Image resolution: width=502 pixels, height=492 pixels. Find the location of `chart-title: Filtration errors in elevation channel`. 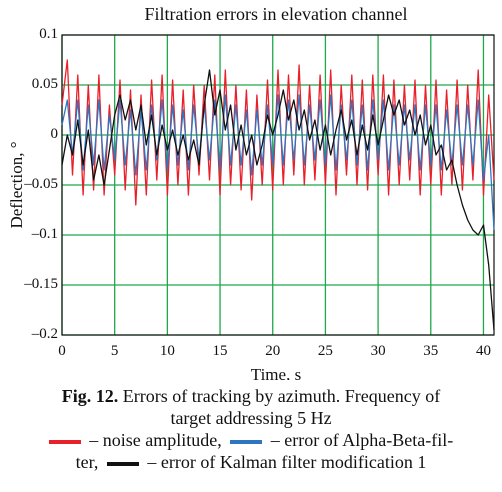

chart-title: Filtration errors in elevation channel is located at coordinates (276, 14).